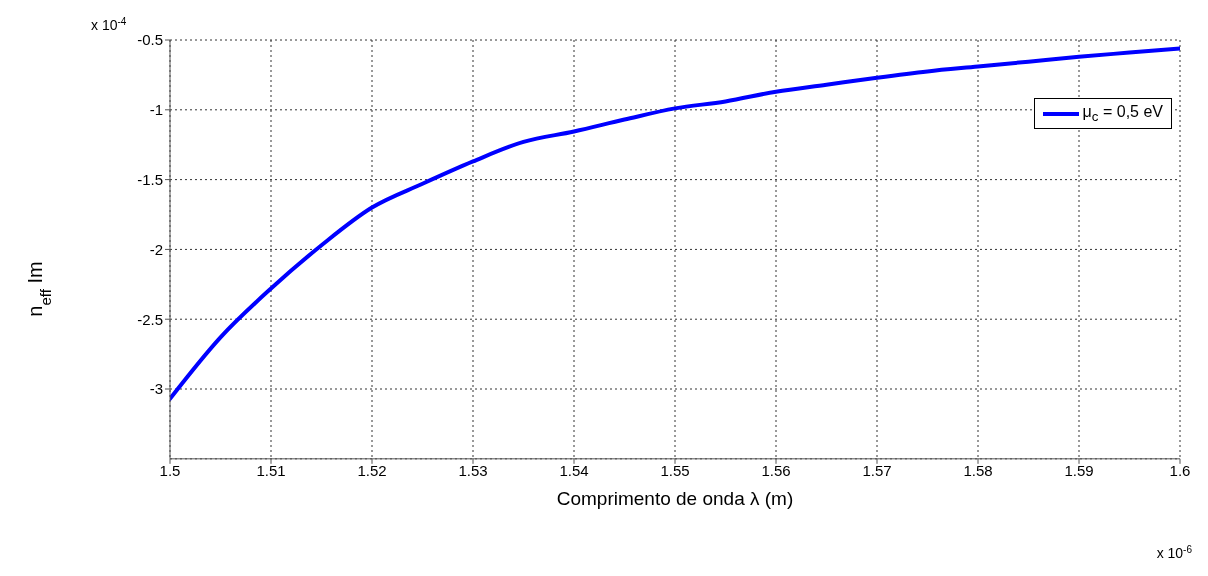  I want to click on x-tick-label: 1.52, so click(372, 471).